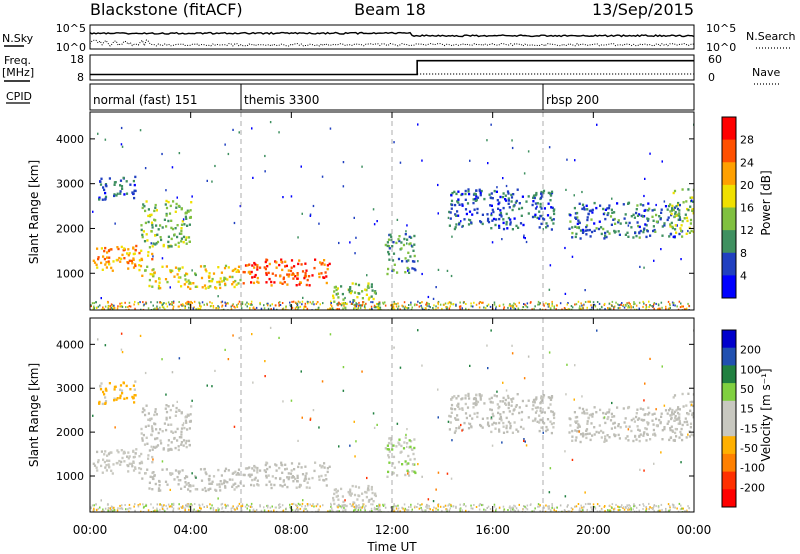  What do you see at coordinates (750, 369) in the screenshot?
I see `colorbar-tick-label: 100` at bounding box center [750, 369].